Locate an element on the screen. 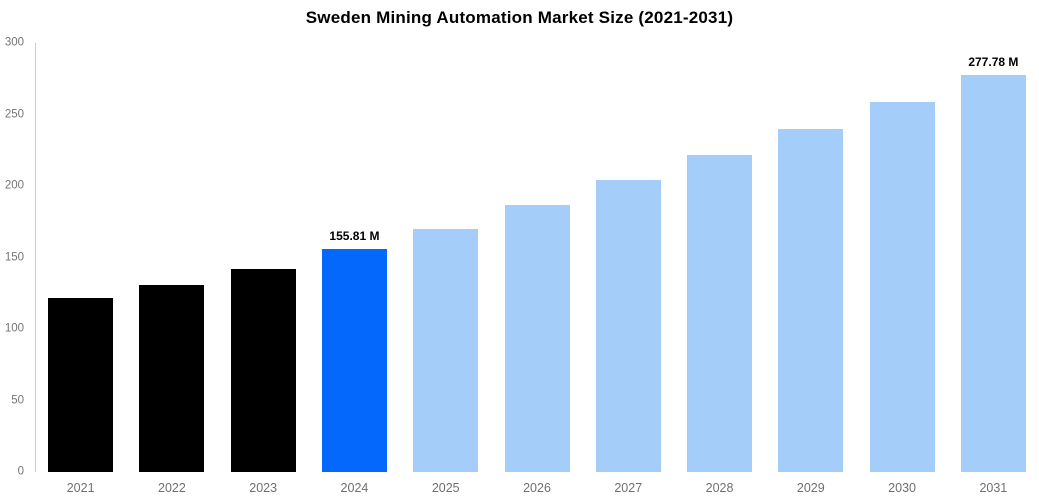  bar-2025 is located at coordinates (446, 350).